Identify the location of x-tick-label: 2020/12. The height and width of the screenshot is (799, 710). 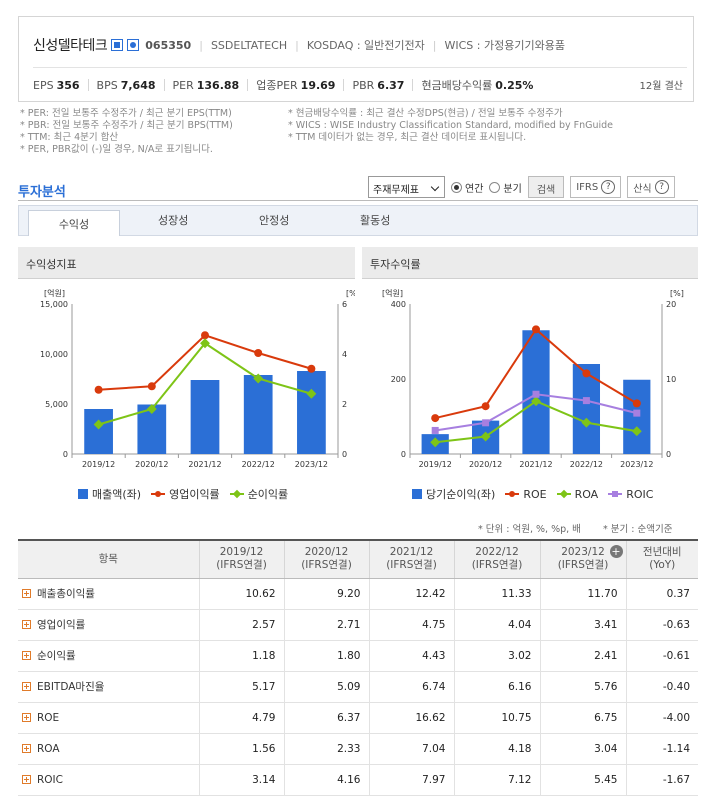
(485, 464).